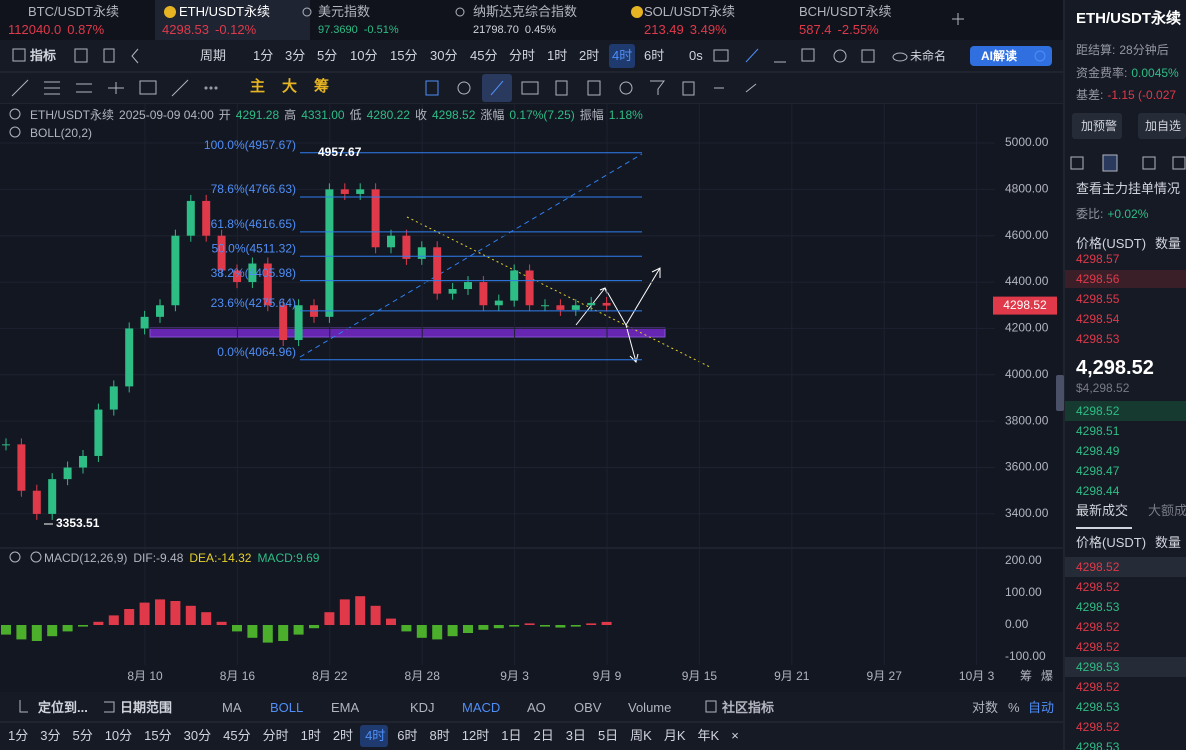  What do you see at coordinates (481, 707) in the screenshot?
I see `indicator-tab: MACD` at bounding box center [481, 707].